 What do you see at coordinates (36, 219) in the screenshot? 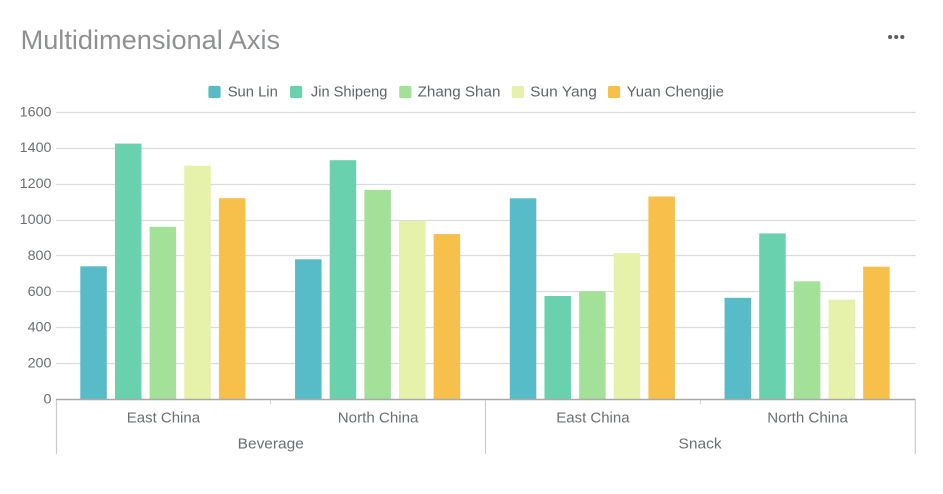
I see `svg-text: 1000` at bounding box center [36, 219].